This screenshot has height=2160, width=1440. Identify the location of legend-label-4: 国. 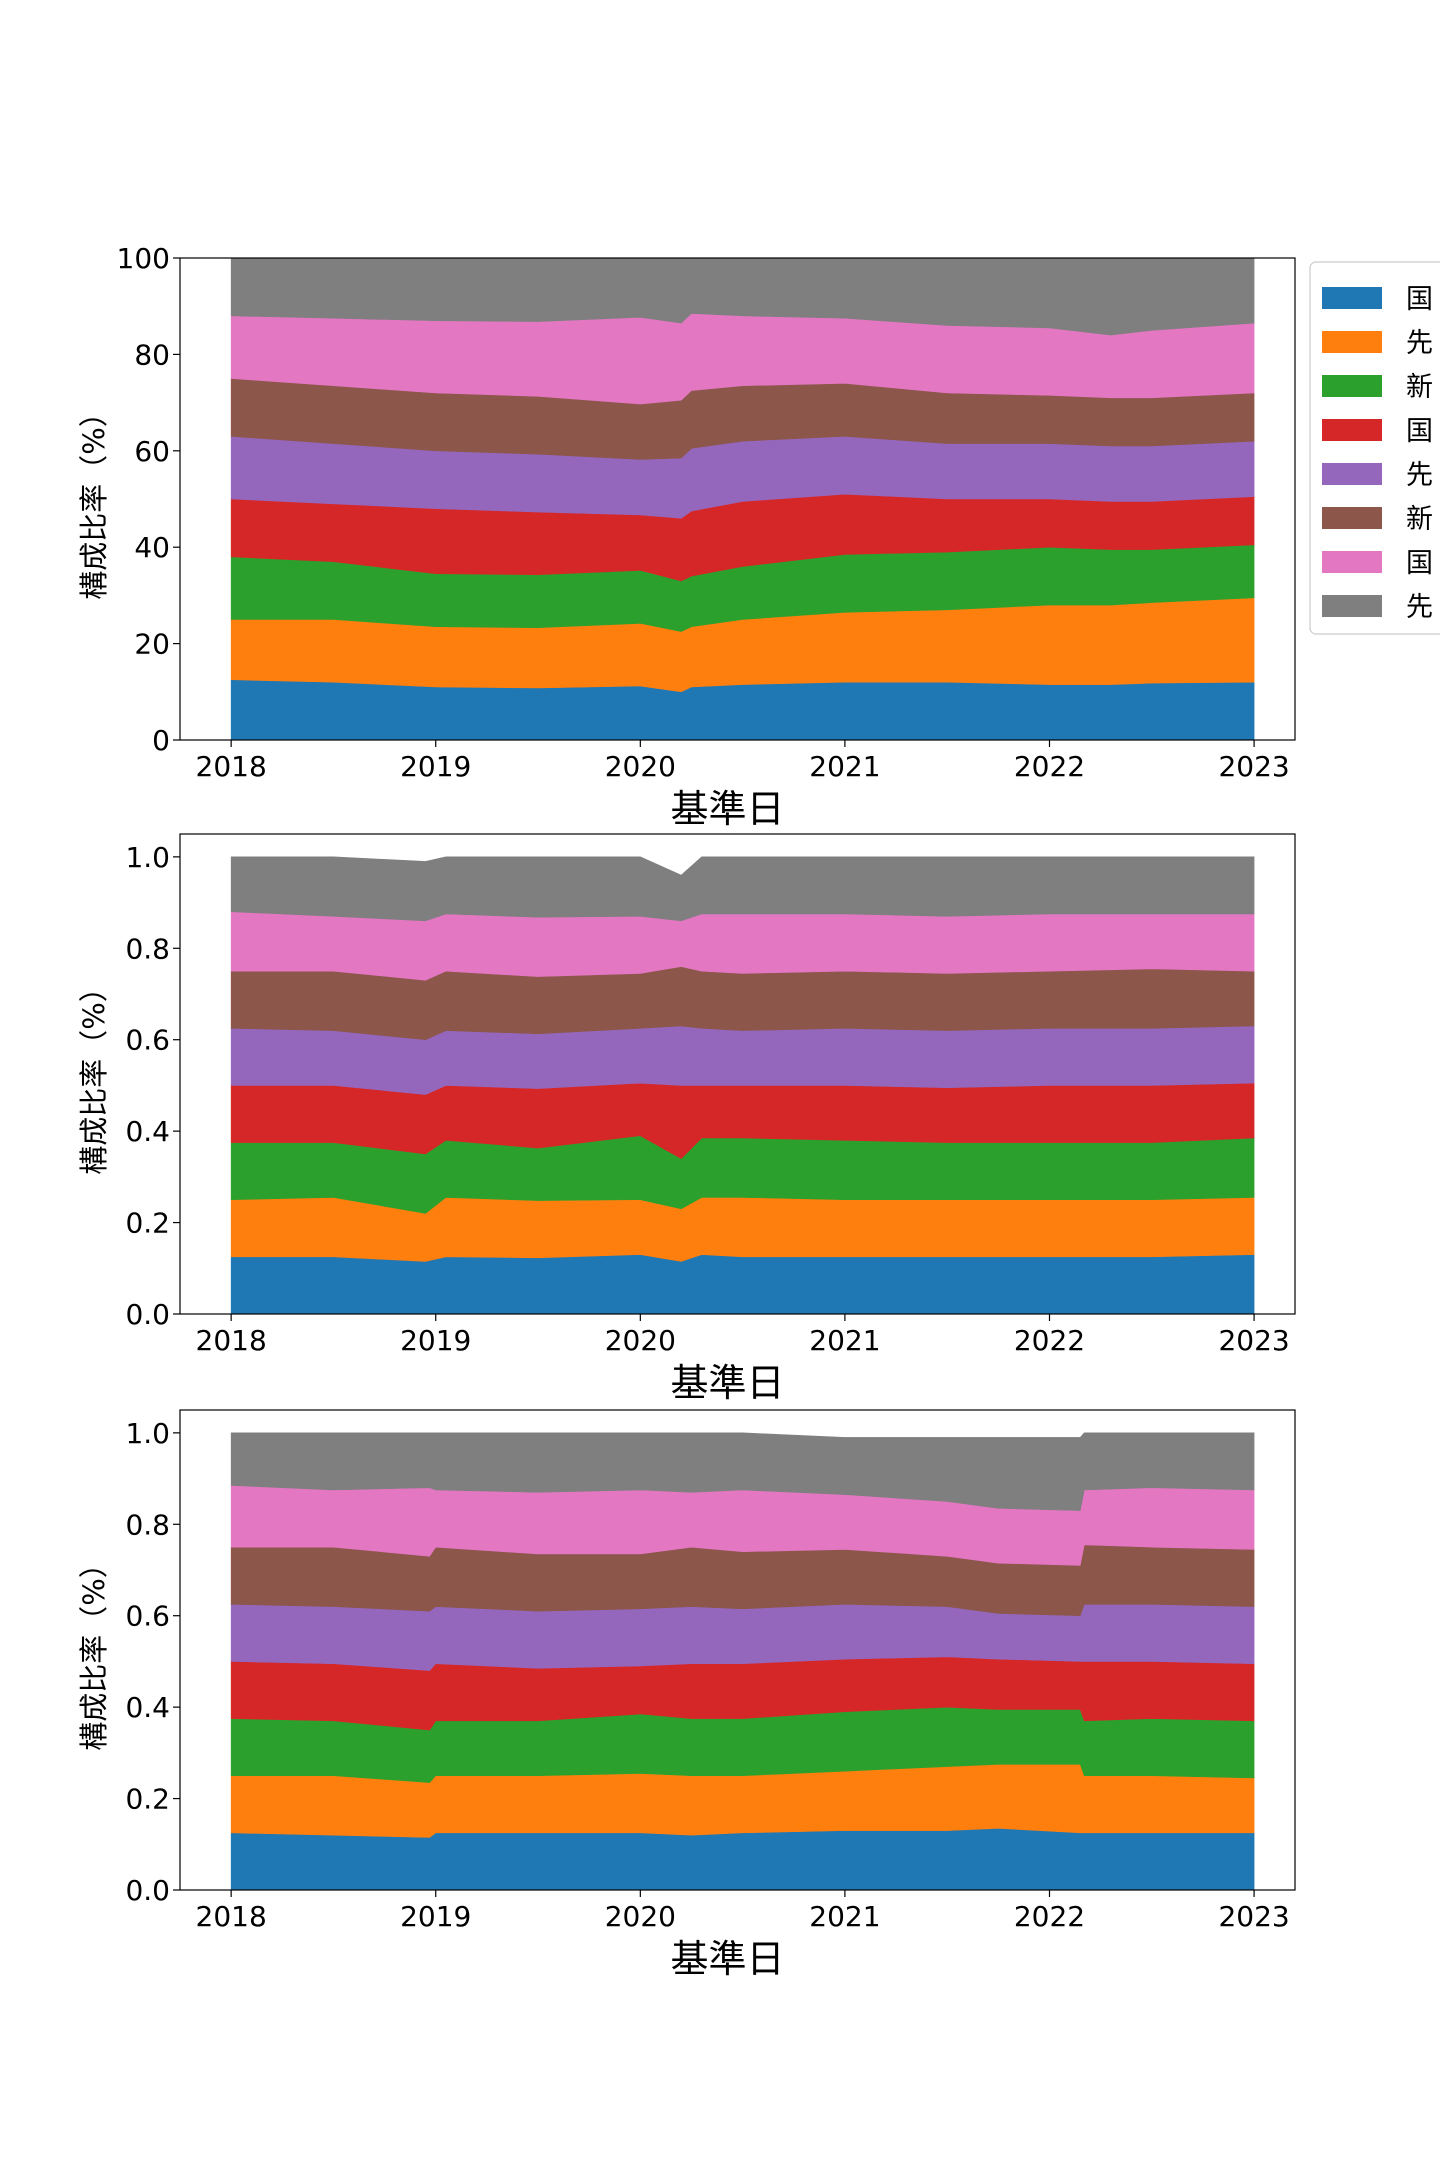
(1419, 431).